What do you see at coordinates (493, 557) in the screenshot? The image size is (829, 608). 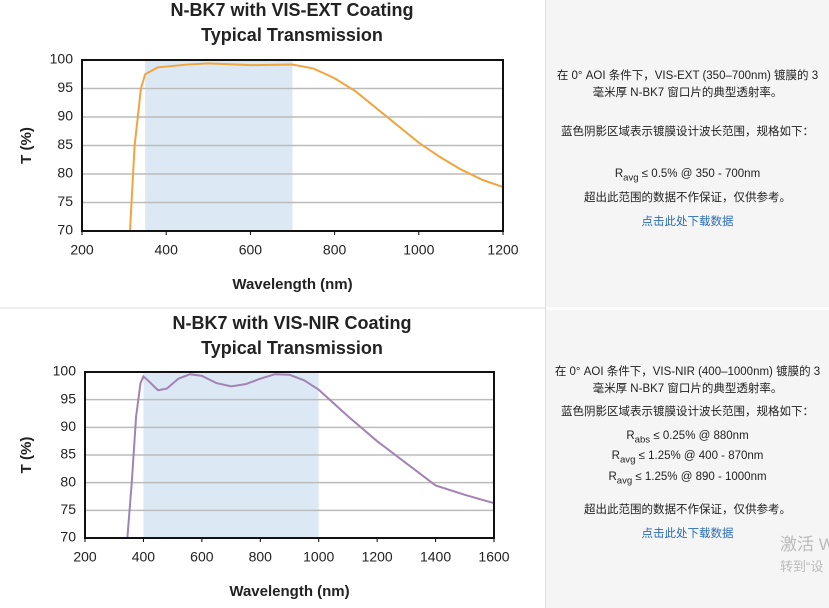 I see `x-tick-label: 1600` at bounding box center [493, 557].